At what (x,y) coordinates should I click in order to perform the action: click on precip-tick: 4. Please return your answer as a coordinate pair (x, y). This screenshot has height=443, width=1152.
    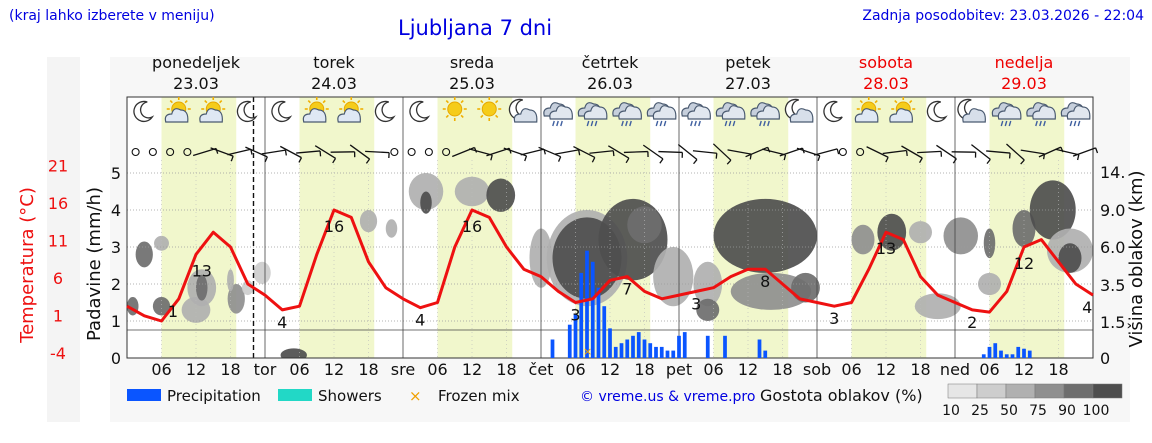
    Looking at the image, I should click on (116, 210).